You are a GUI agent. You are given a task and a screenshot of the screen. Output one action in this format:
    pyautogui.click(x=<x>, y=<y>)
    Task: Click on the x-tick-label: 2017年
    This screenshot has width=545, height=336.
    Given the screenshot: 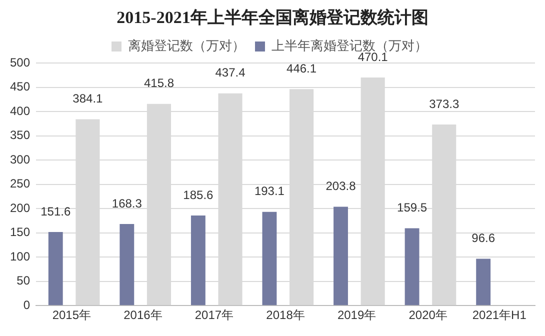 What is the action you would take?
    pyautogui.click(x=214, y=315)
    